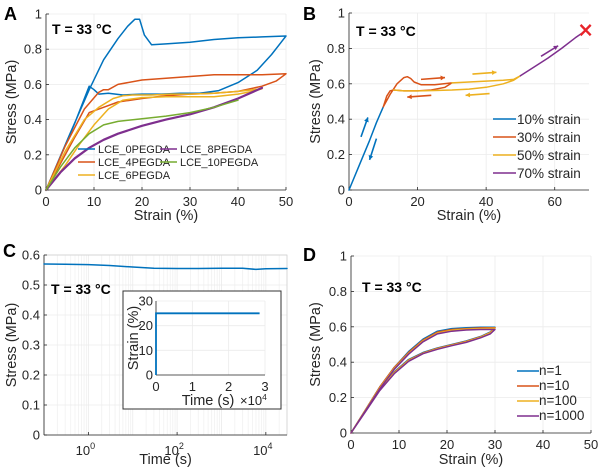 Image resolution: width=600 pixels, height=475 pixels. I want to click on x-tick-exponent: 2, so click(181, 446).